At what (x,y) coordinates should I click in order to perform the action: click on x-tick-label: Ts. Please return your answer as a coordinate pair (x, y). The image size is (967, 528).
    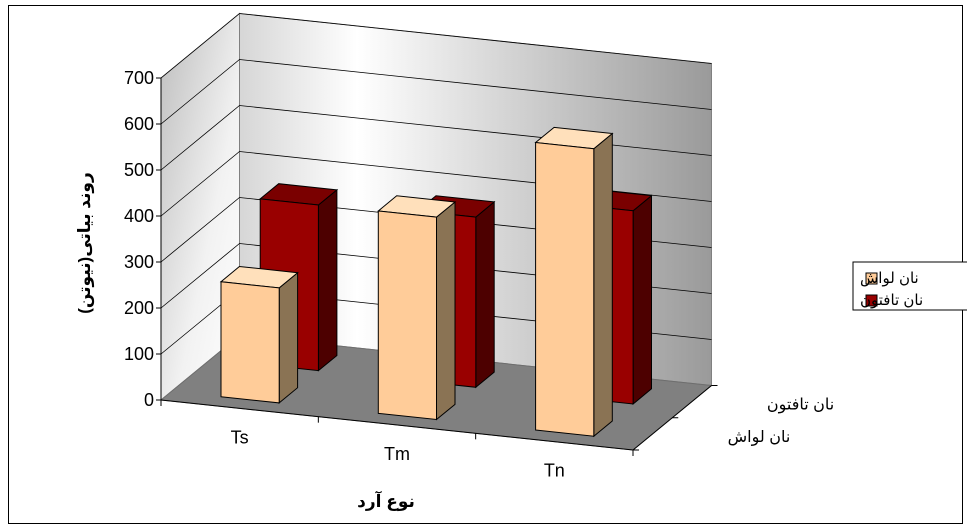
    Looking at the image, I should click on (240, 437).